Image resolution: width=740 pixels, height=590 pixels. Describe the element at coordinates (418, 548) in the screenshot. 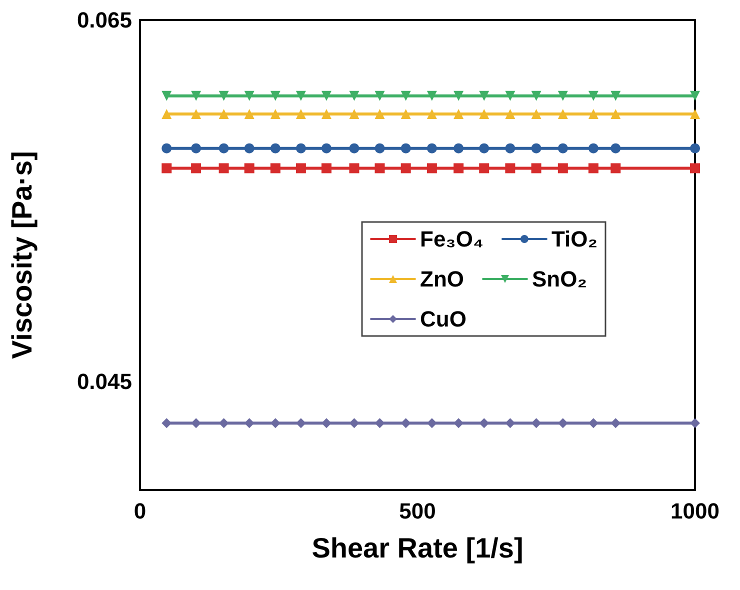

I see `x-axis-title: Shear Rate [1/s]` at that location.